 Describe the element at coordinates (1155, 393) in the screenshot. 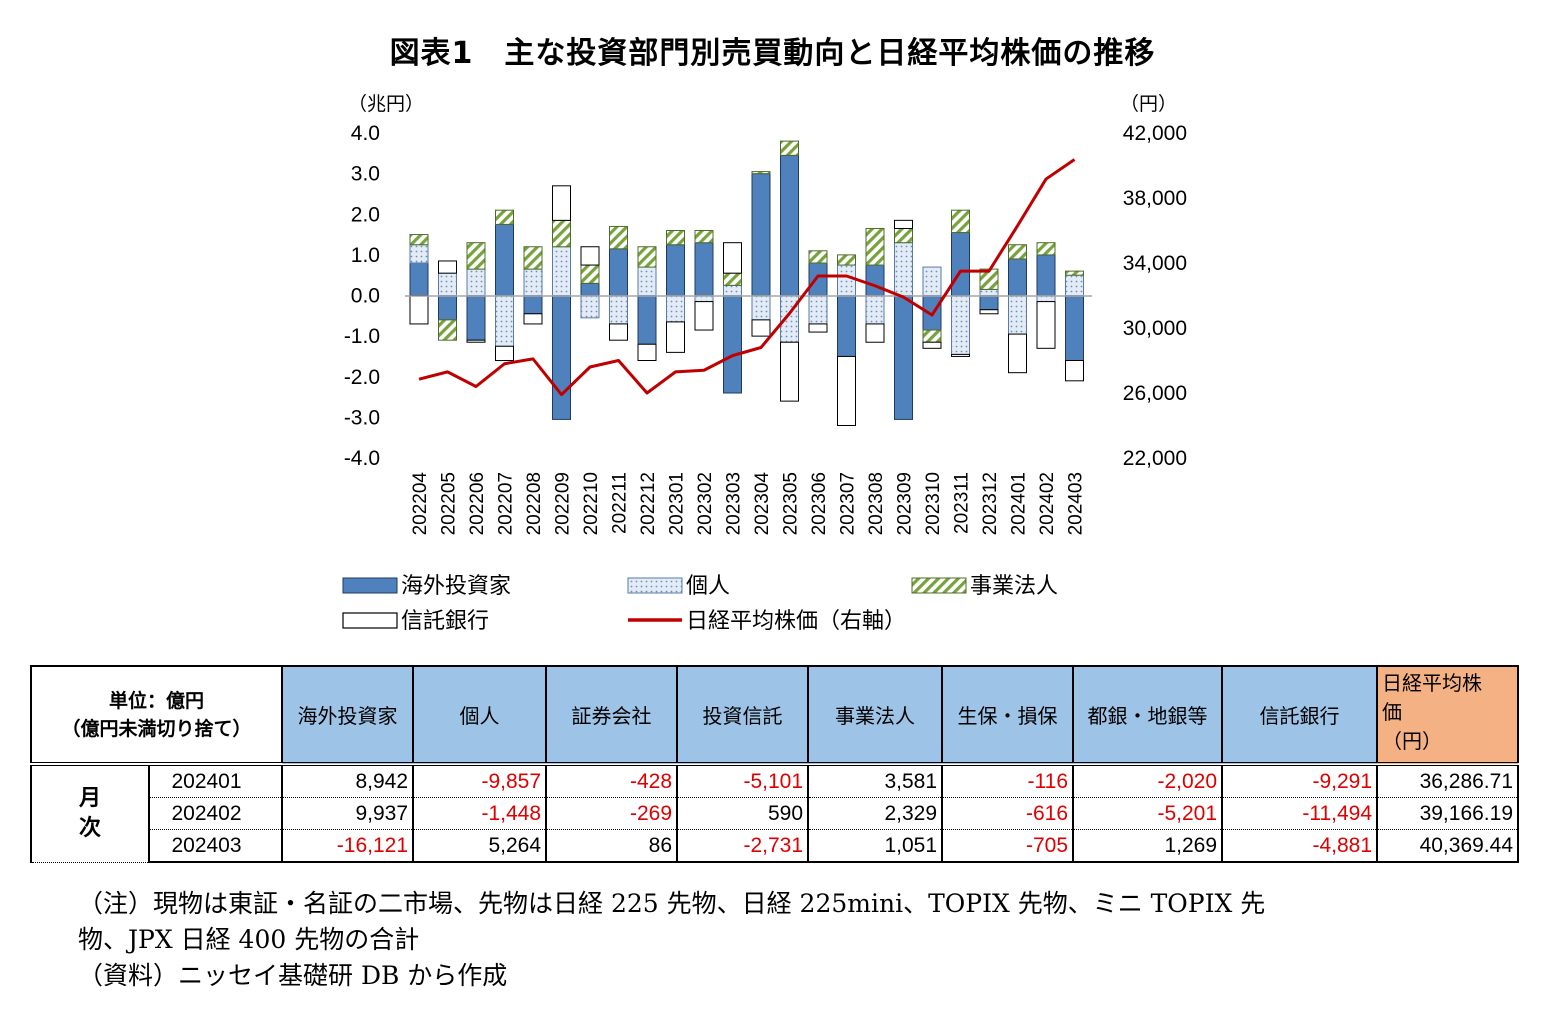

I see `y-right-tick-label: 26,000` at that location.